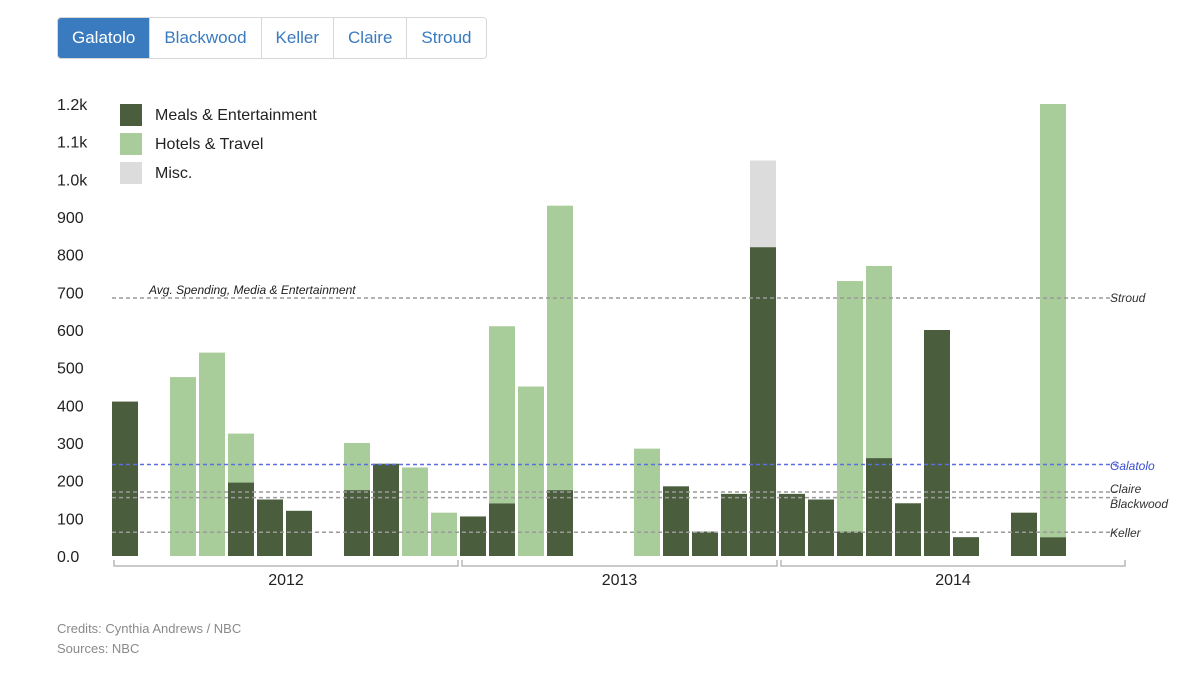  Describe the element at coordinates (72, 143) in the screenshot. I see `y-tick-label: 1.1k` at that location.